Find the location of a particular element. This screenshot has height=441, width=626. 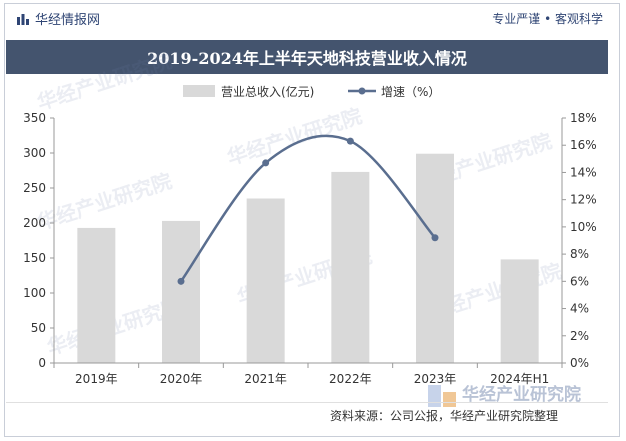

bar-chart-icon is located at coordinates (23, 19).